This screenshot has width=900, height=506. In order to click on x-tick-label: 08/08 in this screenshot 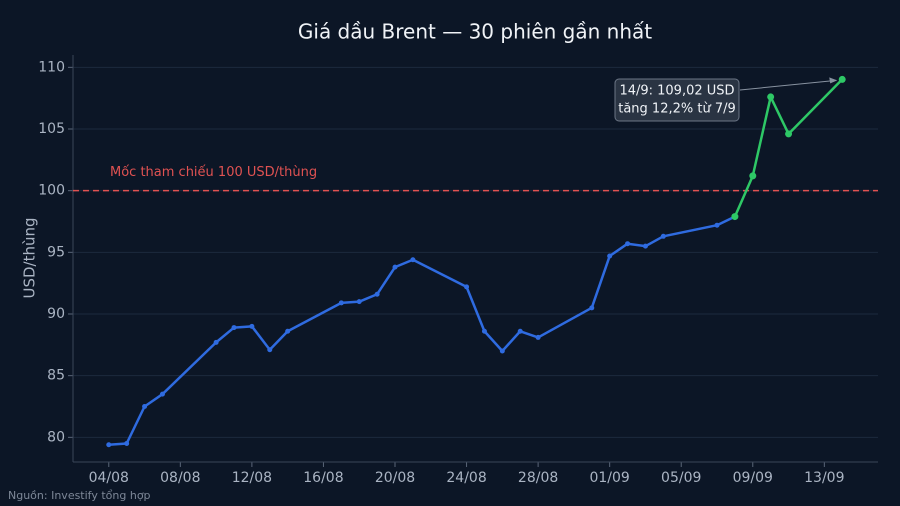, I will do `click(180, 478)`.